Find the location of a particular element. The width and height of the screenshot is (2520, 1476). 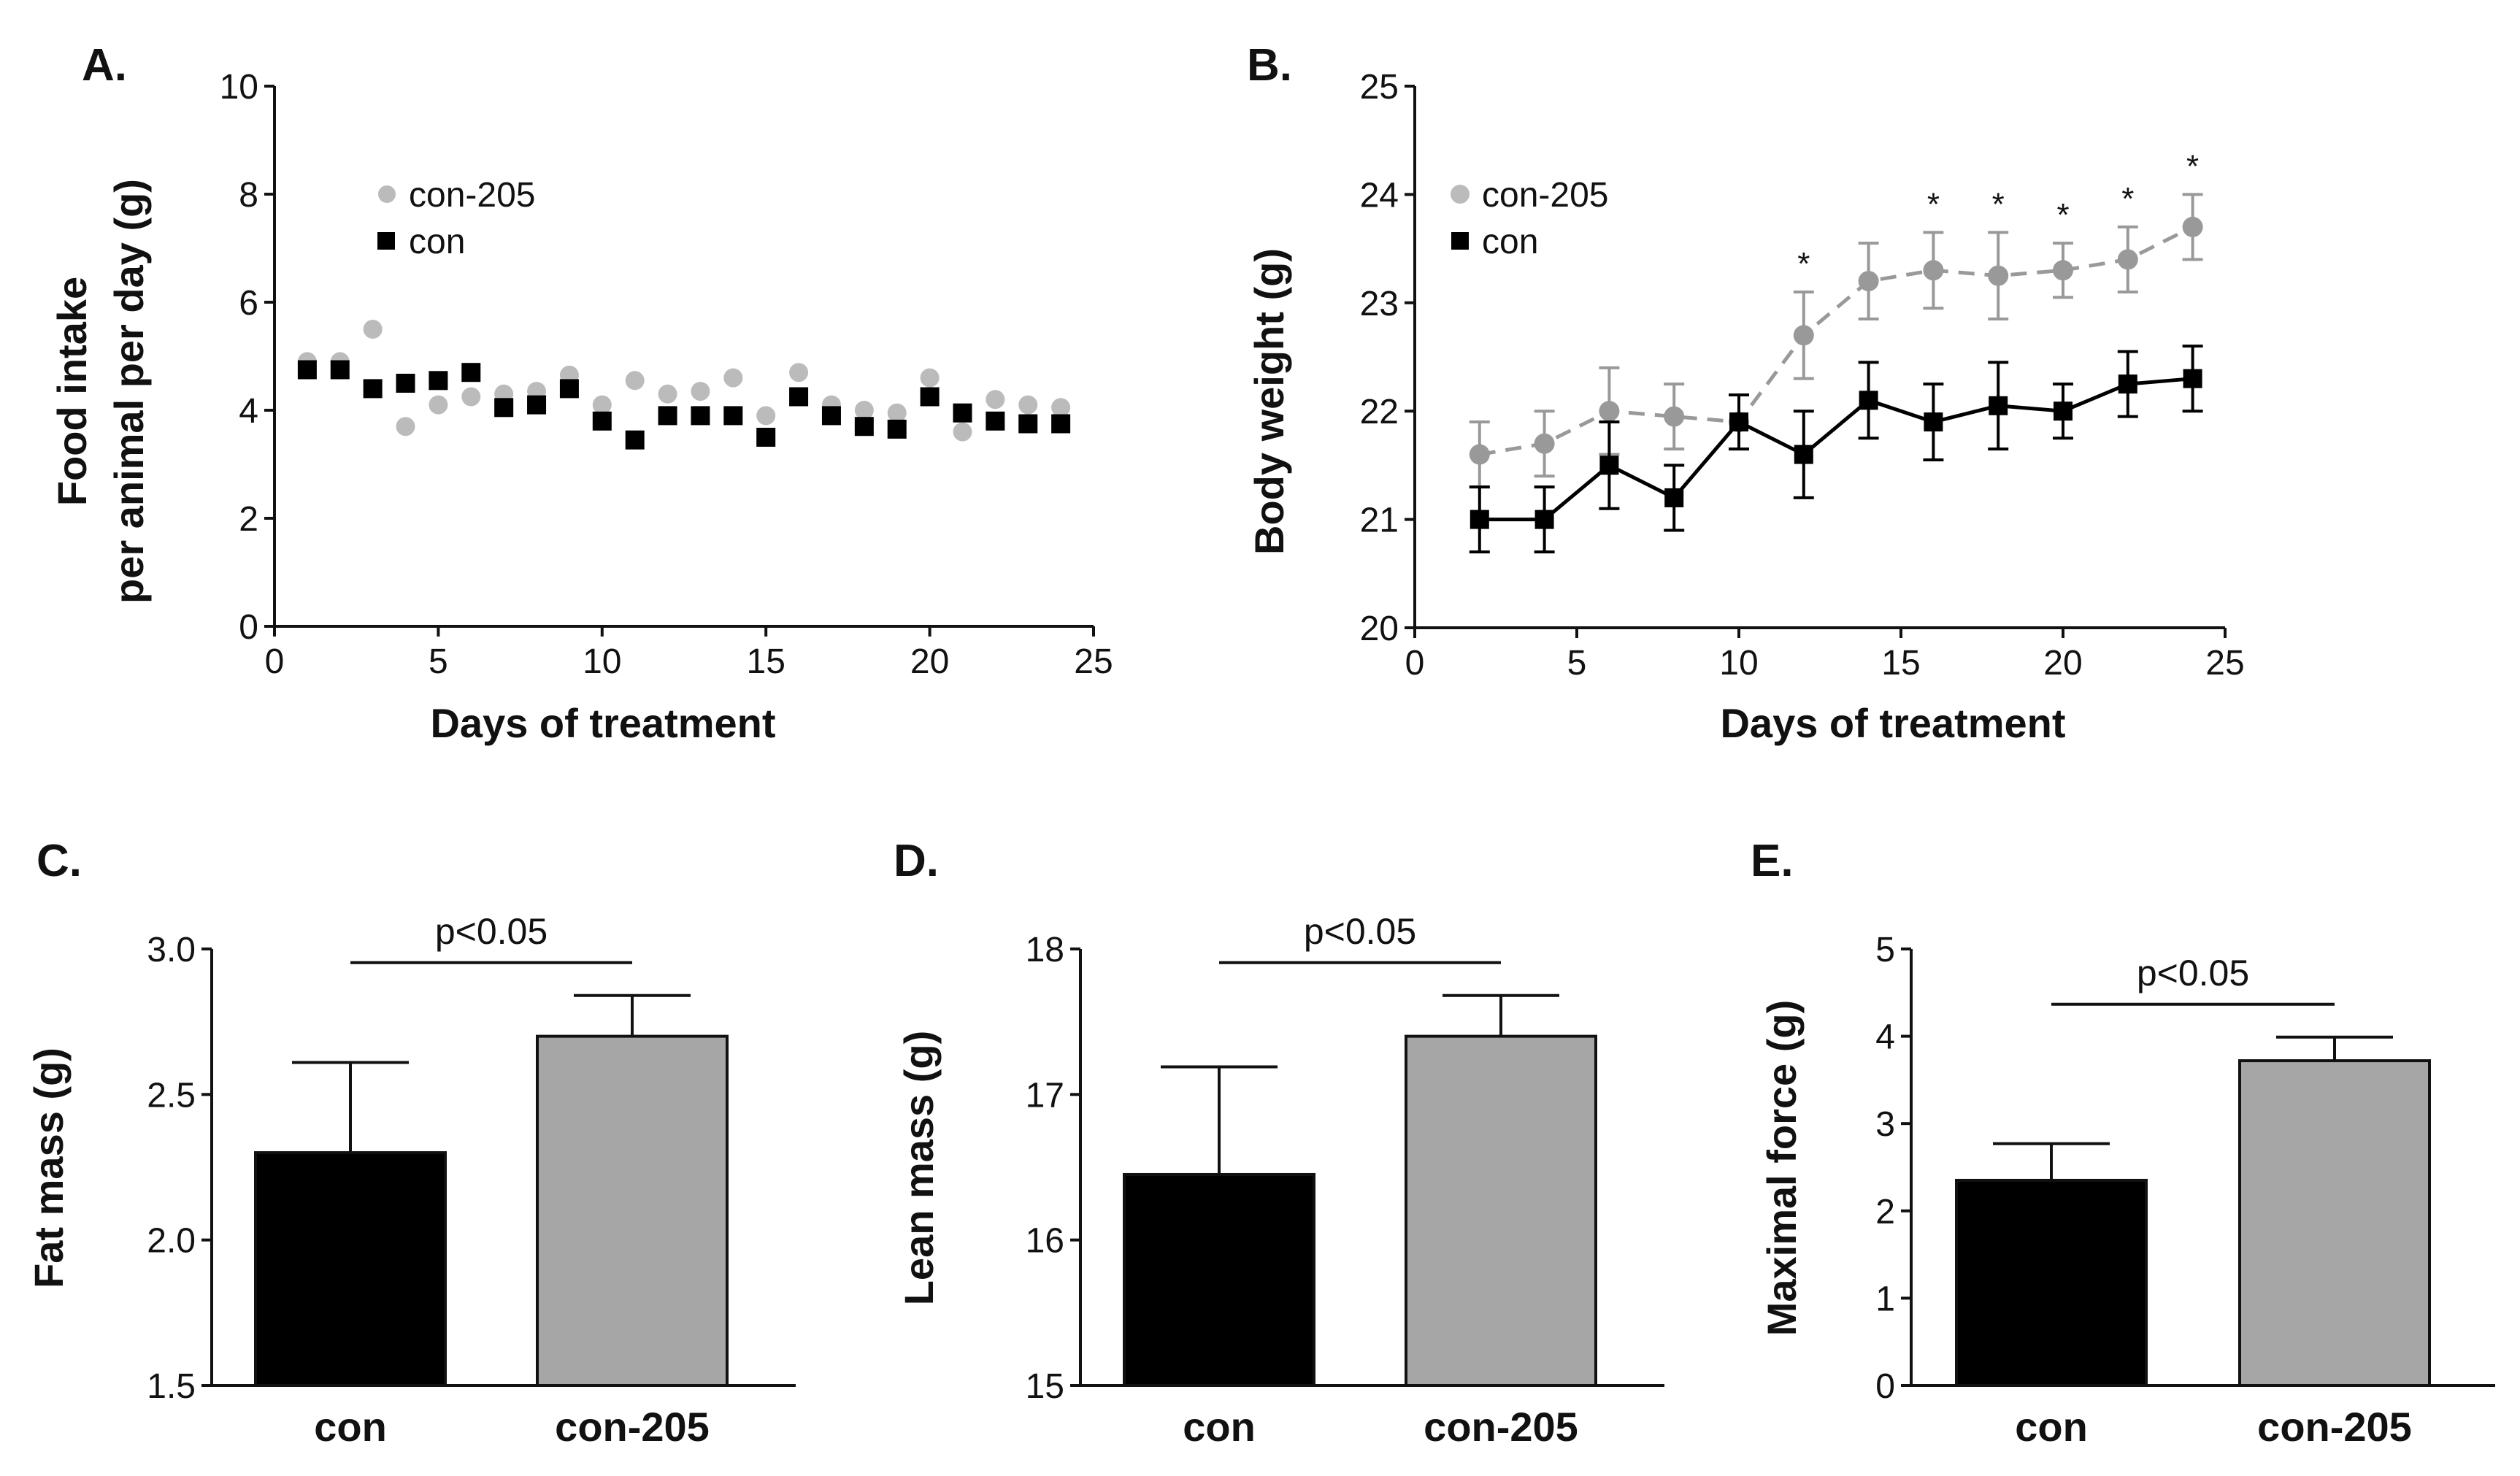

y-tick-label: 2 is located at coordinates (248, 519).